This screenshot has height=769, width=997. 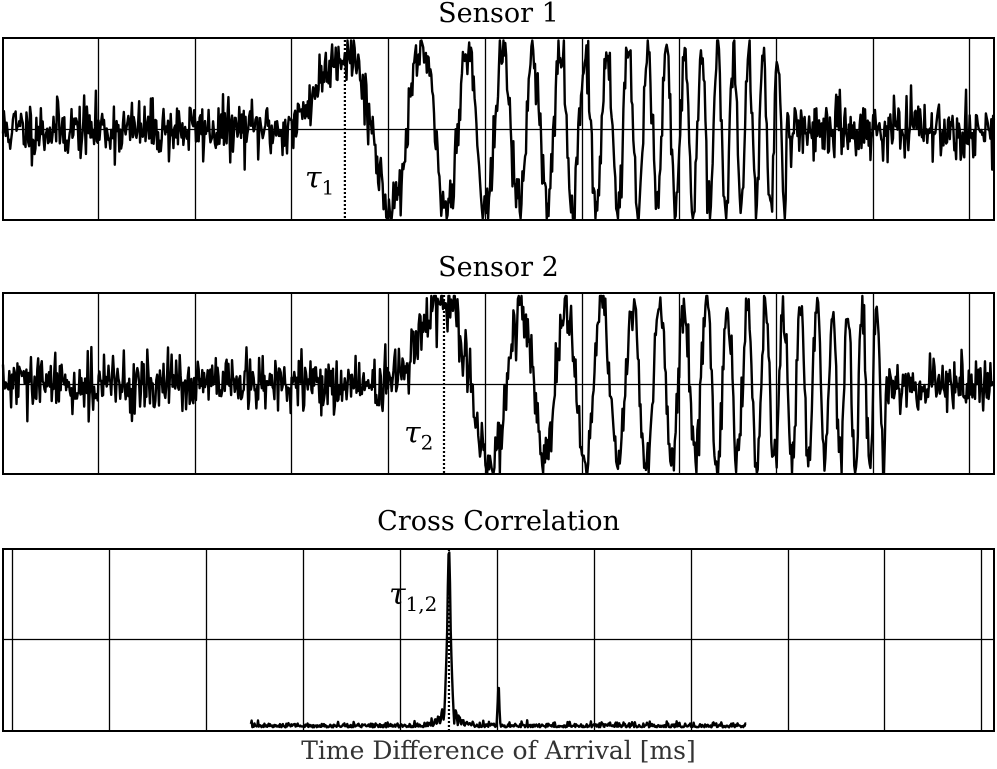 I want to click on tau-annotation: τ1,2, so click(x=413, y=596).